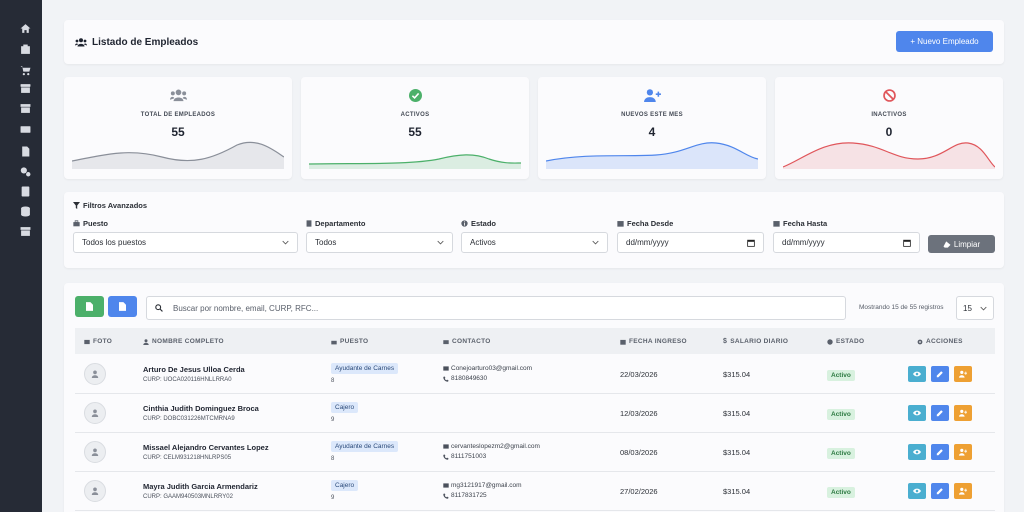 The image size is (1024, 512). I want to click on eraser-icon, so click(947, 244).